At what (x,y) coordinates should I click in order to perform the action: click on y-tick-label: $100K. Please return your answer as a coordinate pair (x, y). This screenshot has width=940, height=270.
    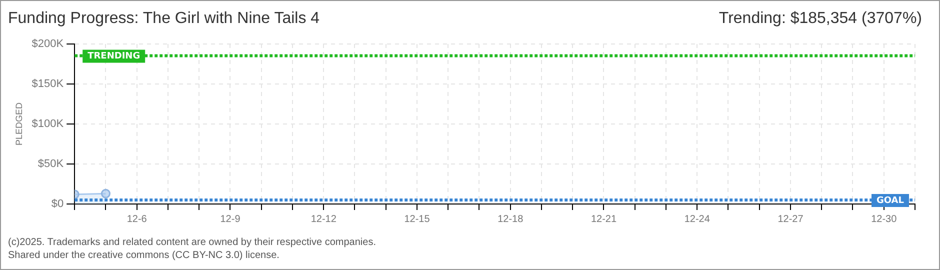
    Looking at the image, I should click on (48, 124).